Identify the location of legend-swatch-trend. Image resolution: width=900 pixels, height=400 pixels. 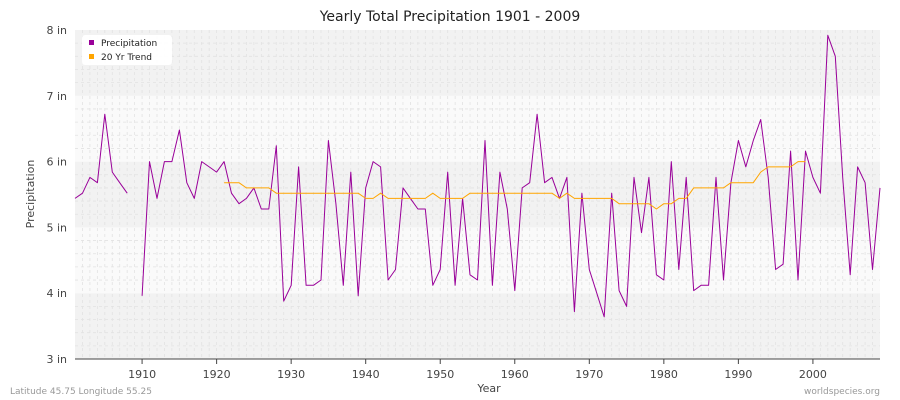
(91, 56).